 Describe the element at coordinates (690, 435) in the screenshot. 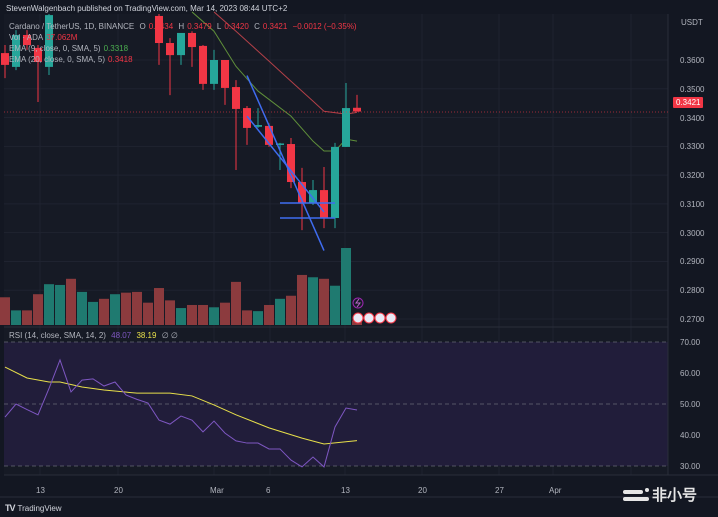

I see `rsi-tick: 40.00` at that location.